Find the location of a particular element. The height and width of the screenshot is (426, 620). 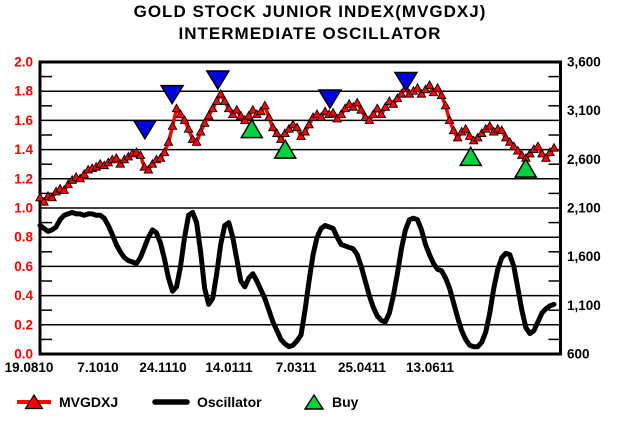

left-axis-label: 0.6 is located at coordinates (23, 266).